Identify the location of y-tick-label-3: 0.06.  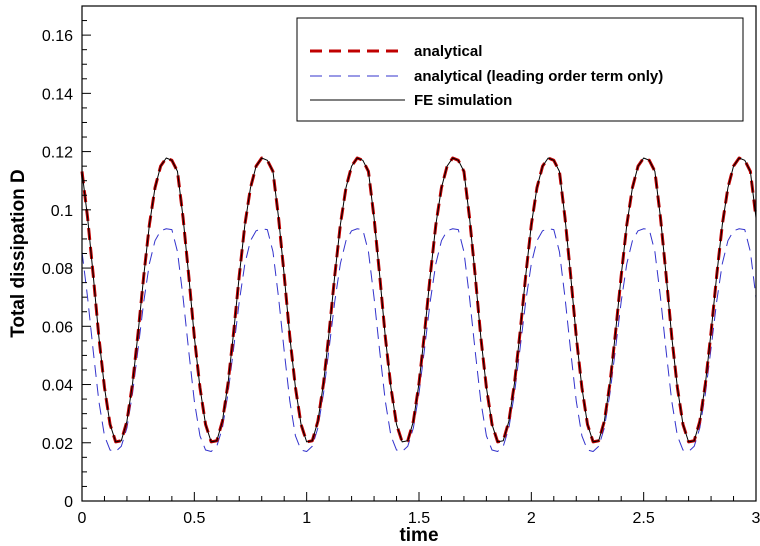
(57, 327).